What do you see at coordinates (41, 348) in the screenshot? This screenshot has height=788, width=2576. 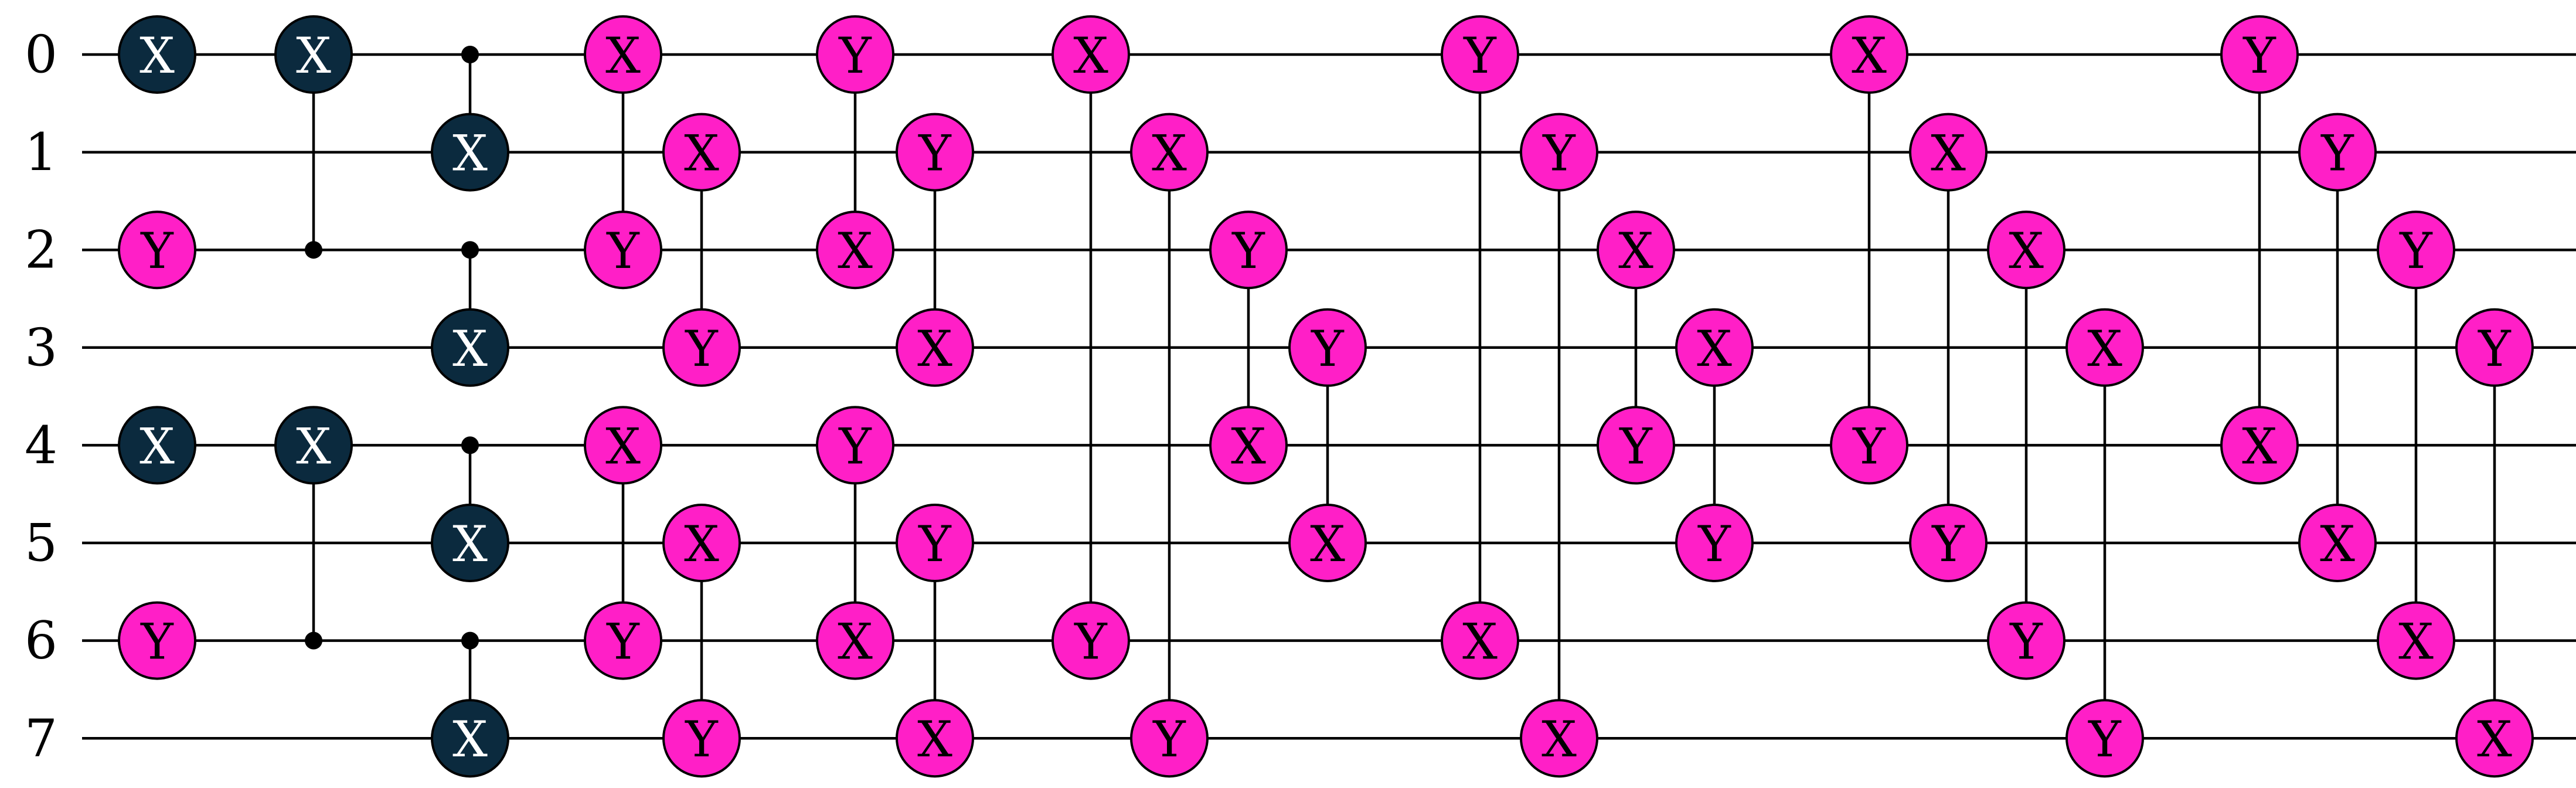 I see `qubit-label-3: 3` at bounding box center [41, 348].